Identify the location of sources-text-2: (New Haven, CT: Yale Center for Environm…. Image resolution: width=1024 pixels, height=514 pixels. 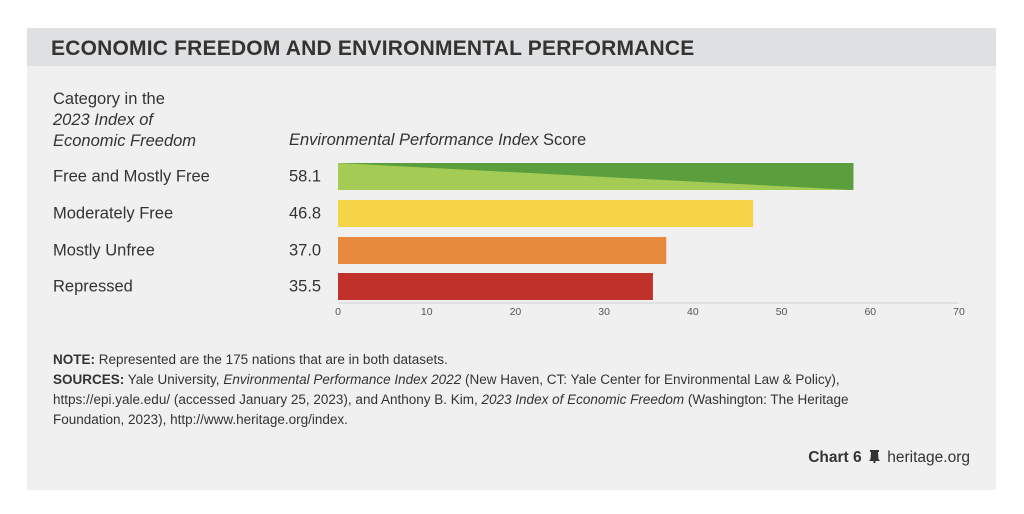
(446, 389).